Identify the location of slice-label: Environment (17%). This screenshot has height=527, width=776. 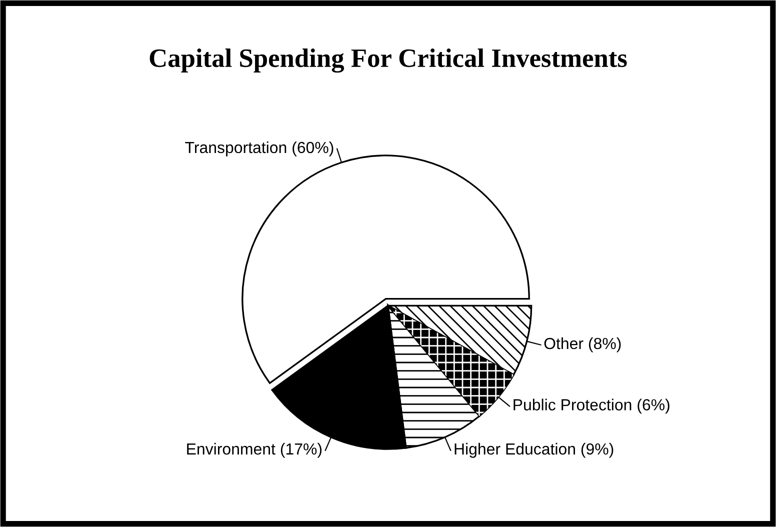
(254, 450).